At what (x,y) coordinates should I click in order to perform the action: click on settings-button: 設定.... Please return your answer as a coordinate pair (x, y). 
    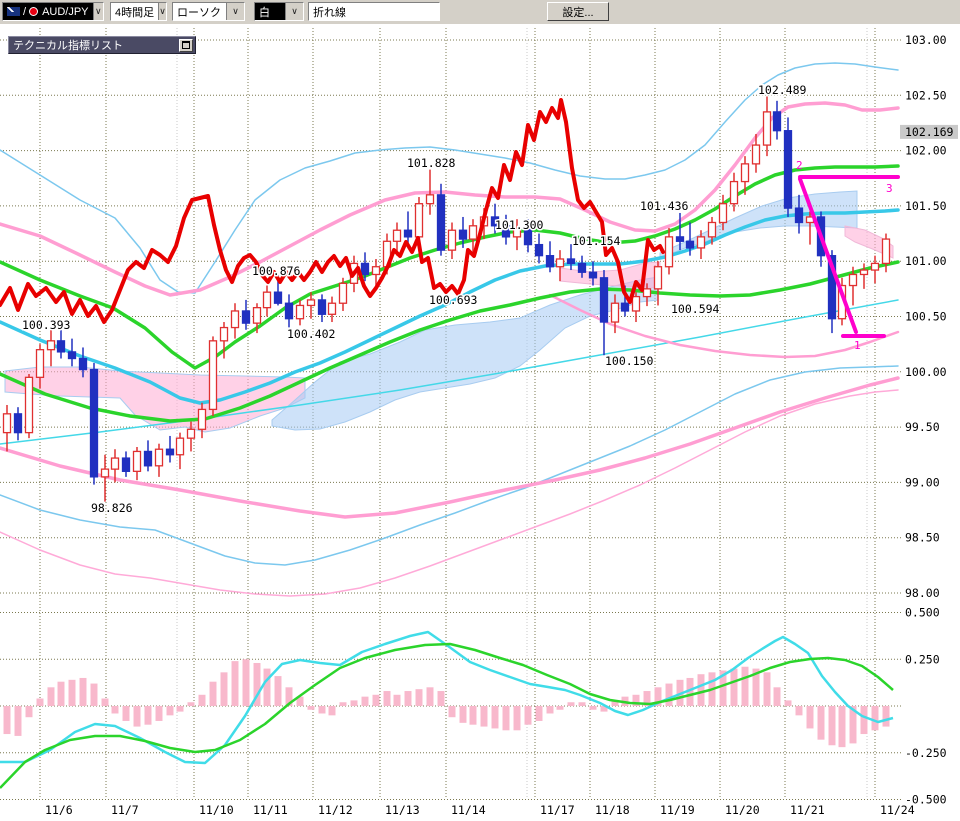
    Looking at the image, I should click on (578, 11).